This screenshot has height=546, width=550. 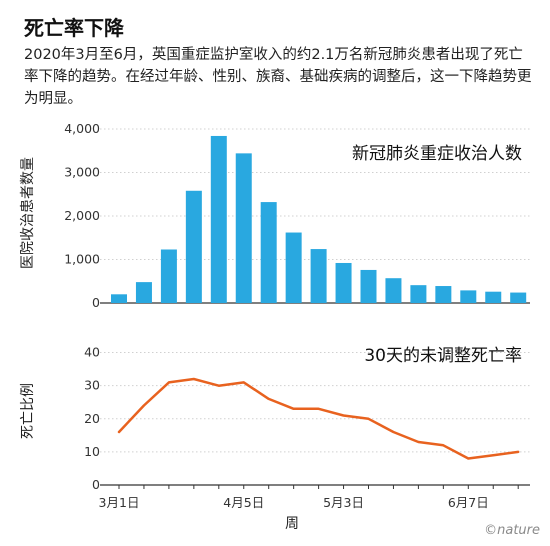 What do you see at coordinates (468, 502) in the screenshot?
I see `x-tick-label: 6月7日` at bounding box center [468, 502].